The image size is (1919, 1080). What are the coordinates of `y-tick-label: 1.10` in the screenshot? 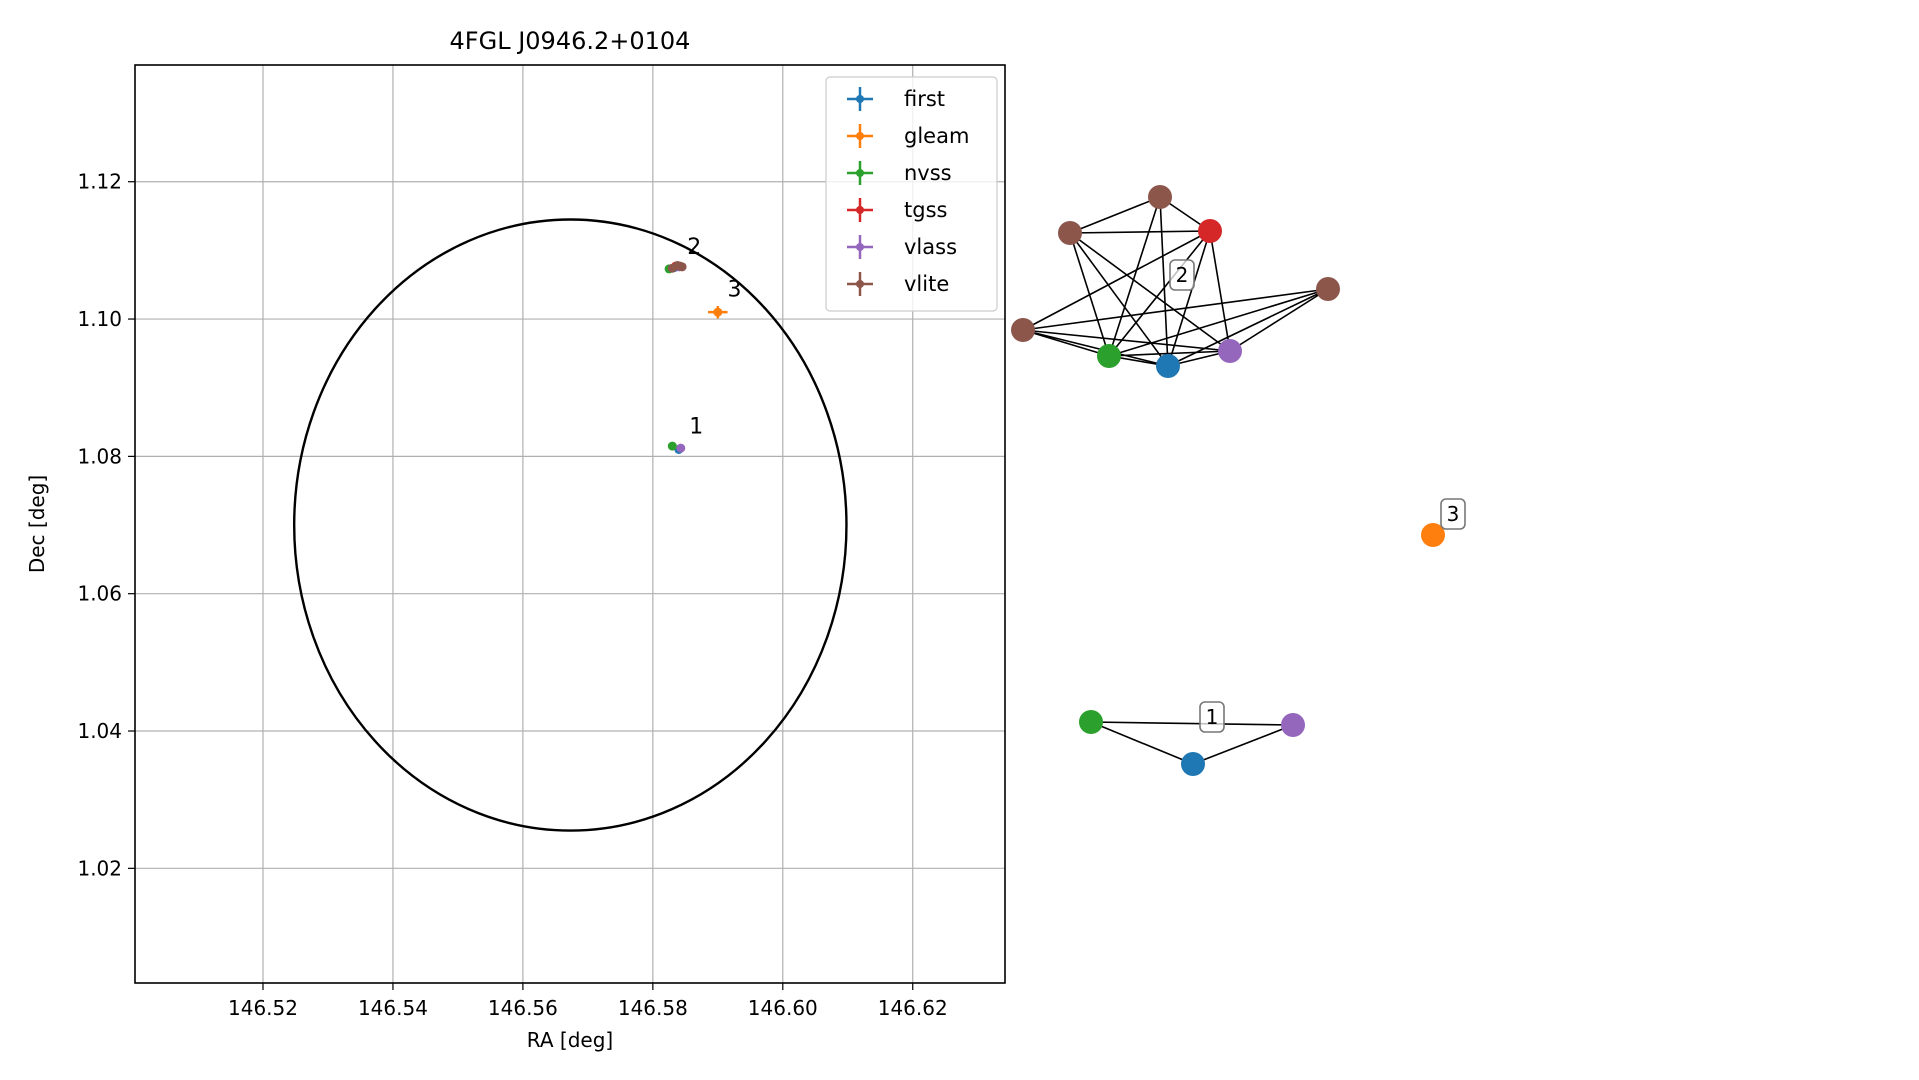 It's located at (99, 319).